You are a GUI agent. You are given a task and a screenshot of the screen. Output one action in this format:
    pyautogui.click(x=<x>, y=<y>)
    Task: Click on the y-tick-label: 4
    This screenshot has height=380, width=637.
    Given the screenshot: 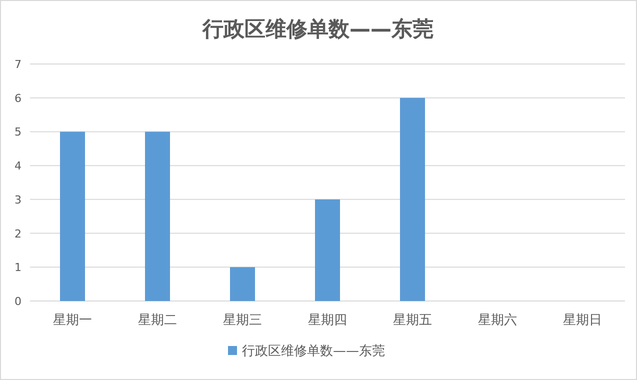 What is the action you would take?
    pyautogui.click(x=18, y=166)
    